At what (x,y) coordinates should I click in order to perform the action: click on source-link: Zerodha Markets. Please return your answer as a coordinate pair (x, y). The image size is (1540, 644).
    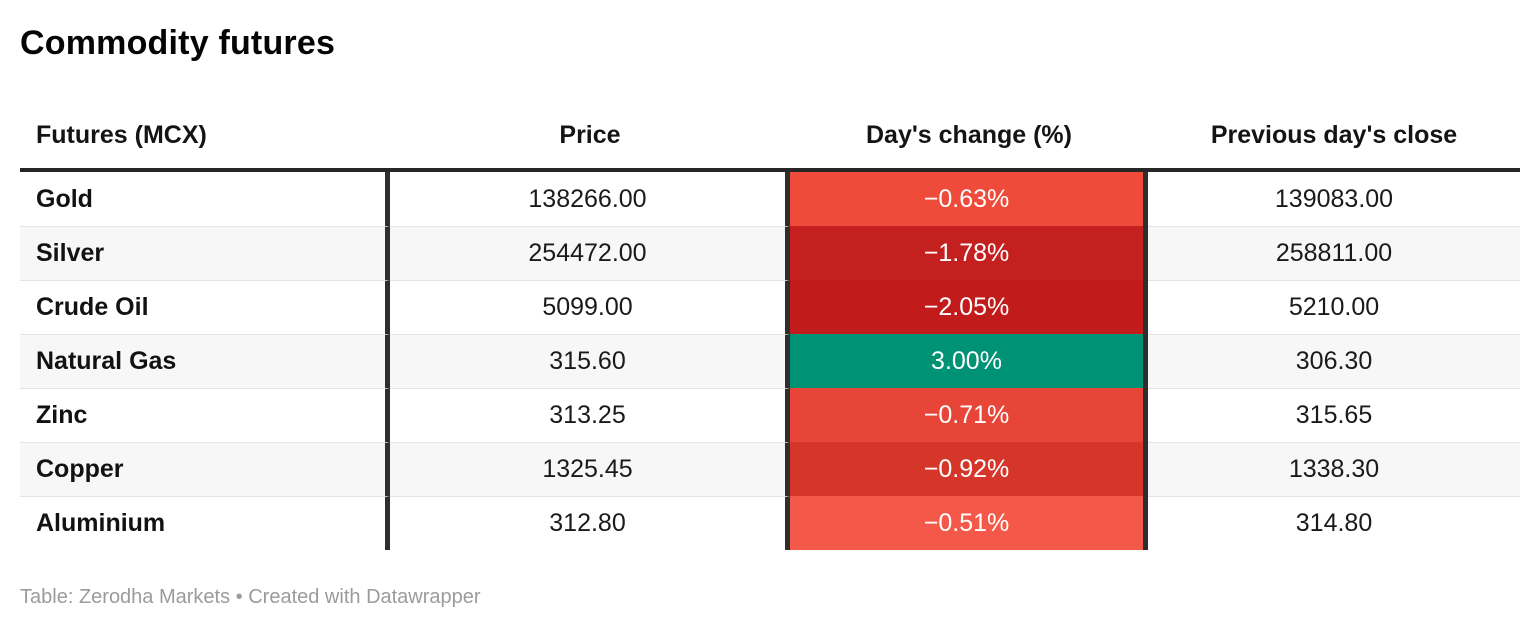
    Looking at the image, I should click on (154, 597).